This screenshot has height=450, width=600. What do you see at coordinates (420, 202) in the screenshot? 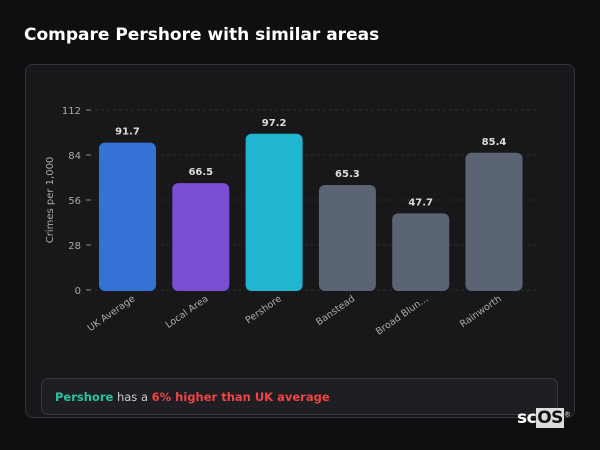
I see `bar-value-label: 47.7` at bounding box center [420, 202].